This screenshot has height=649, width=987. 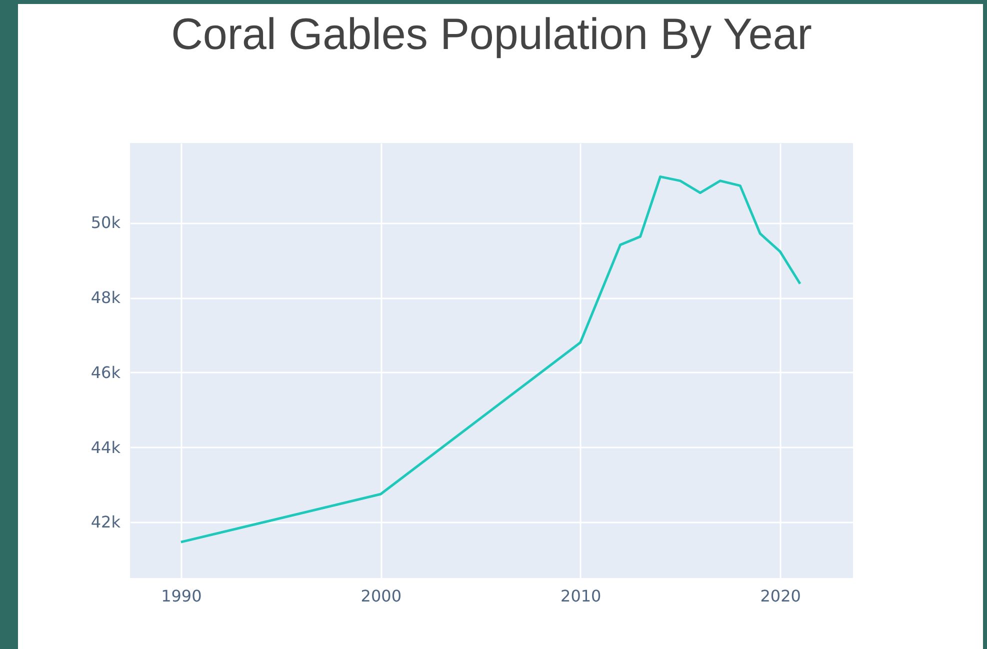 What do you see at coordinates (780, 596) in the screenshot?
I see `x-tick-label: 2020` at bounding box center [780, 596].